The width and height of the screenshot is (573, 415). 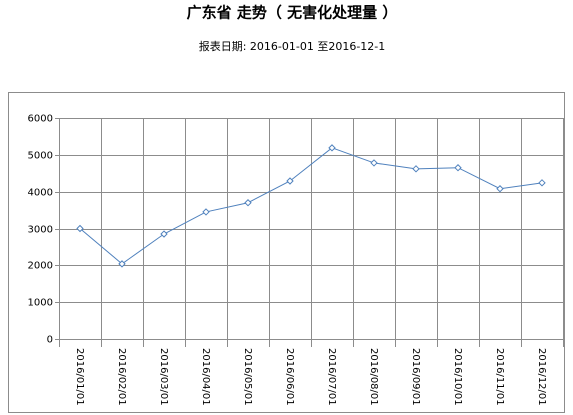 I want to click on x-tick-label: 2016/06/01, so click(x=289, y=377).